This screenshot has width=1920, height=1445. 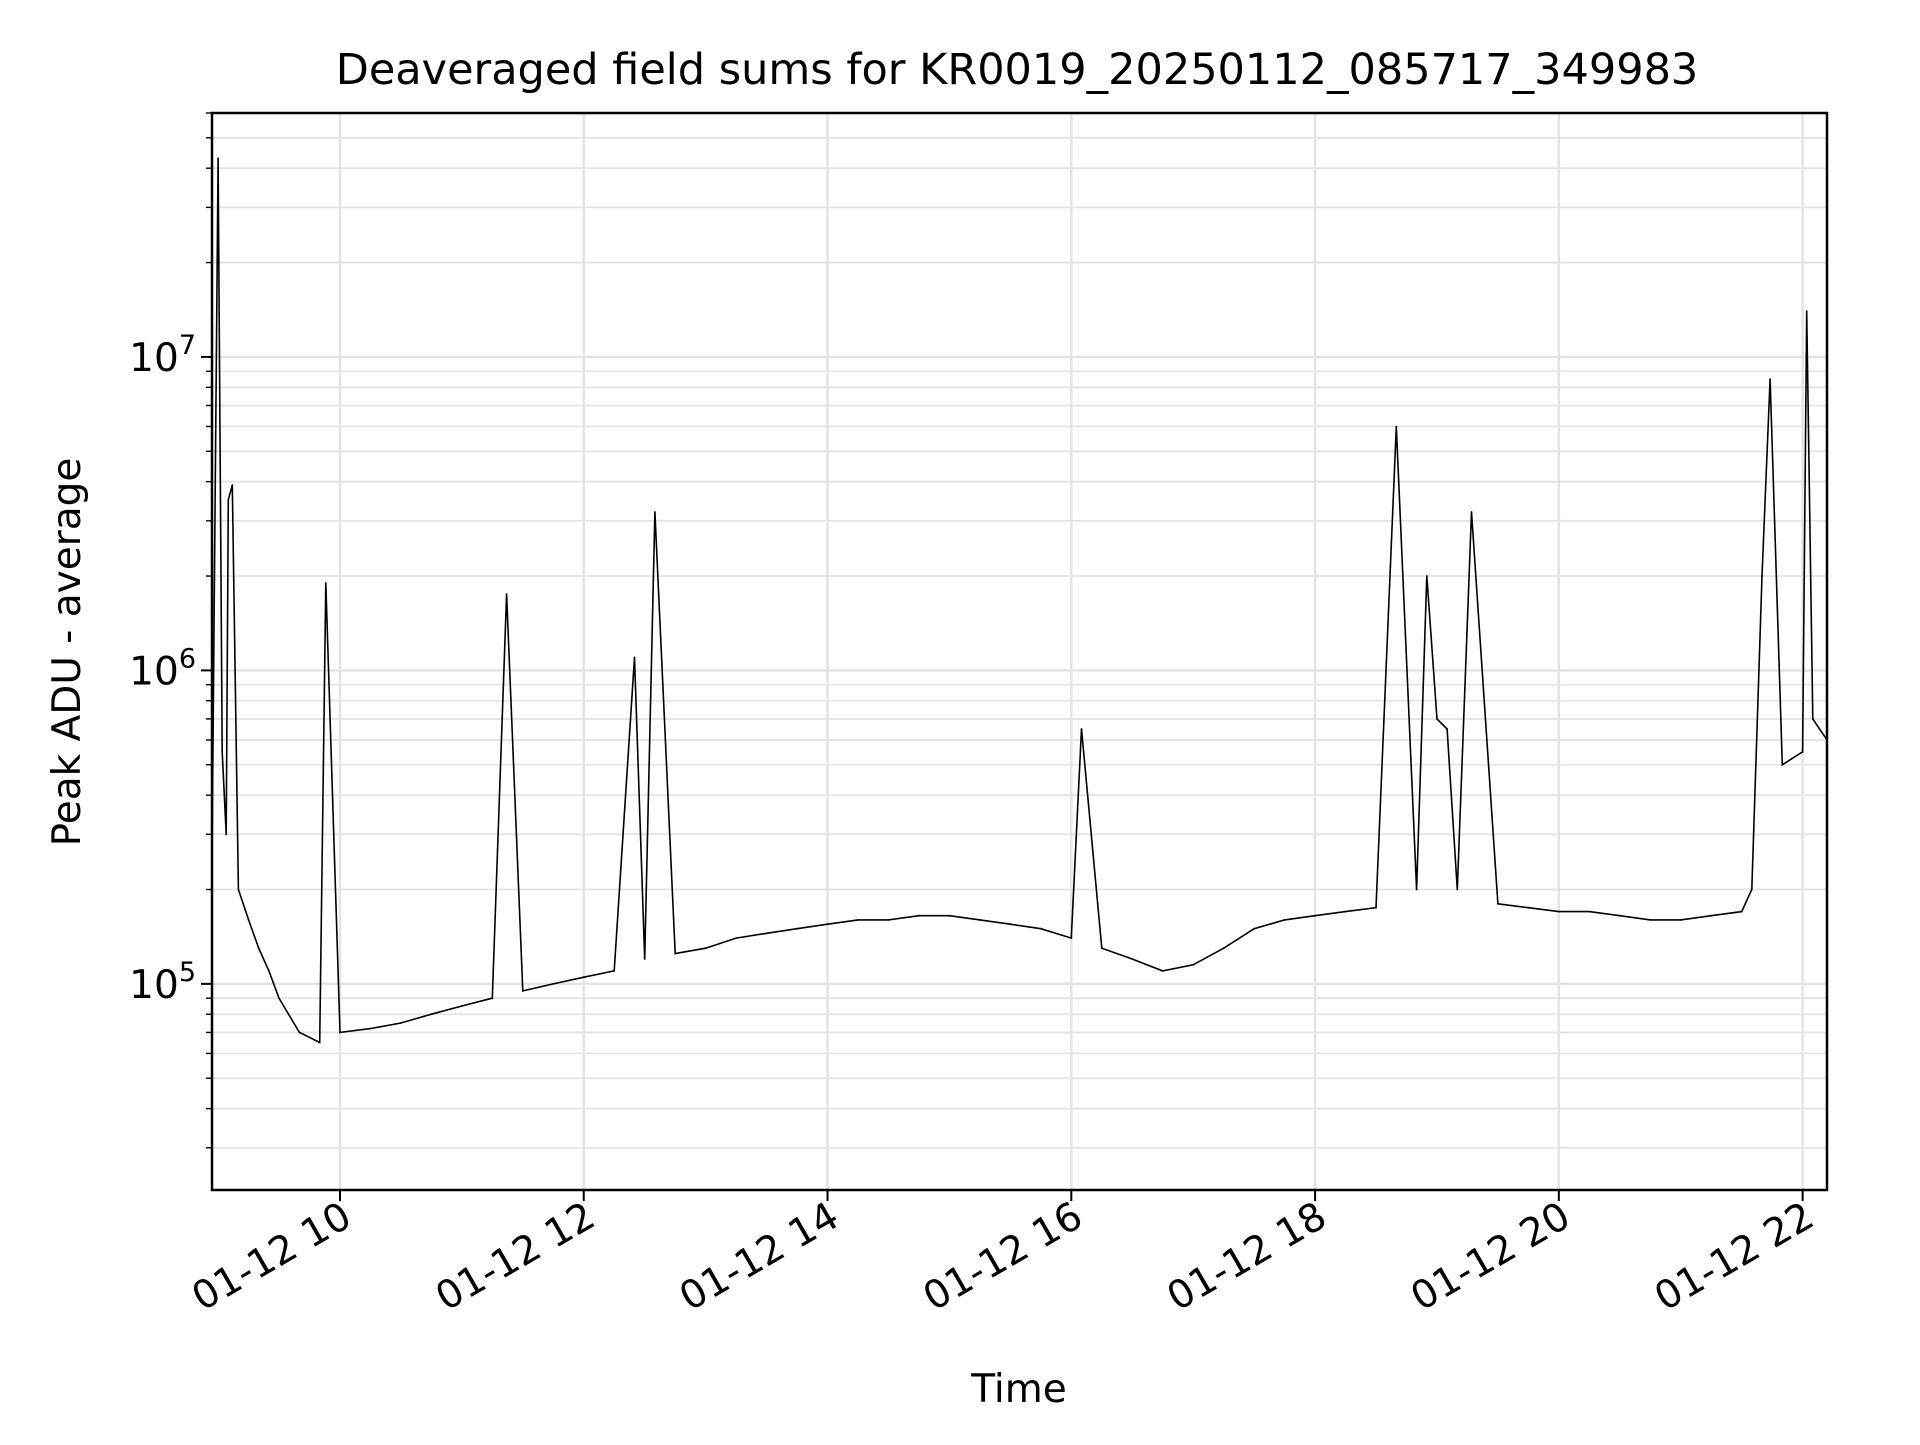 I want to click on x-tick-label: 01-12 22, so click(x=1734, y=1257).